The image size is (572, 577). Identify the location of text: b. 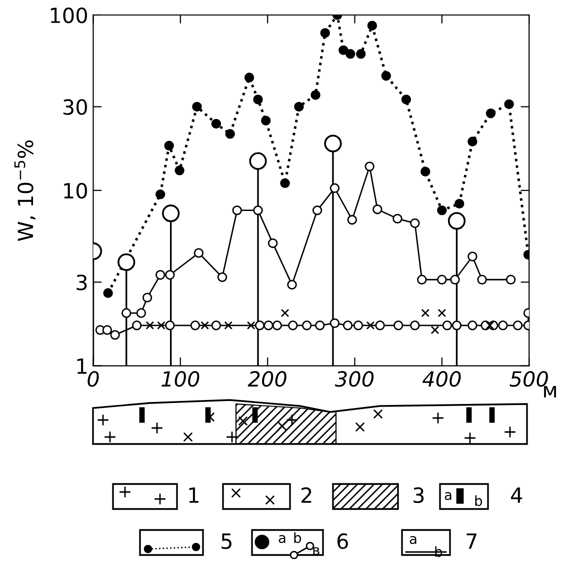
(478, 500).